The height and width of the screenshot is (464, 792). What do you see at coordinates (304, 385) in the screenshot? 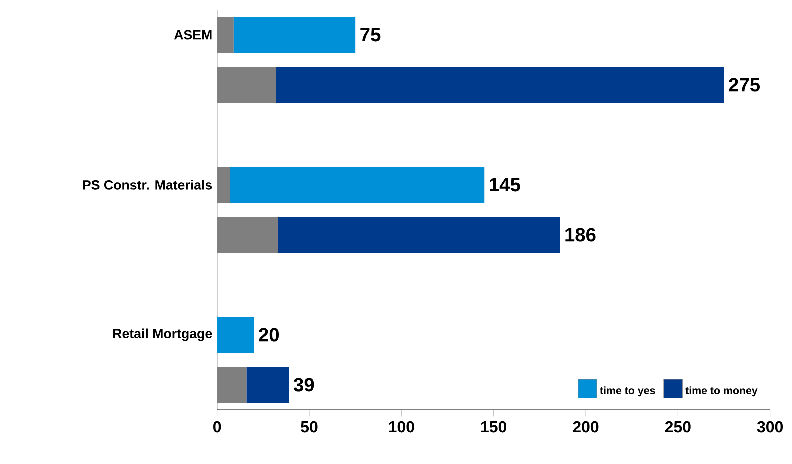
I see `total-label: 39` at bounding box center [304, 385].